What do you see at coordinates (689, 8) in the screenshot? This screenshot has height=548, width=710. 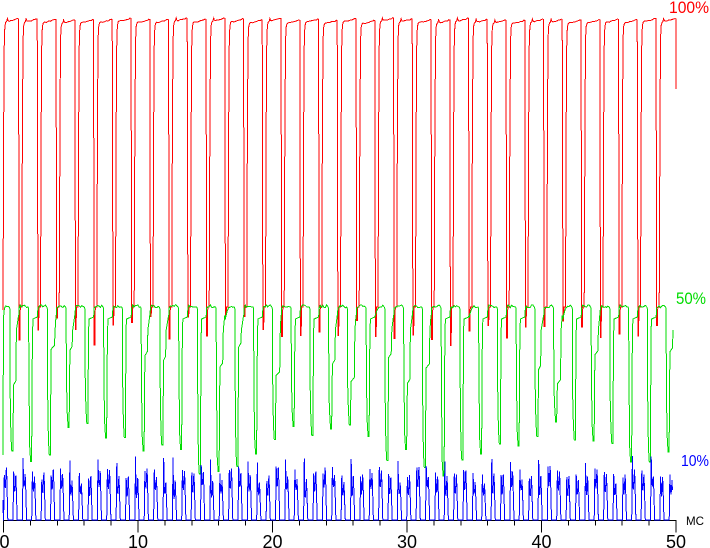 I see `svg-text: 100%` at bounding box center [689, 8].